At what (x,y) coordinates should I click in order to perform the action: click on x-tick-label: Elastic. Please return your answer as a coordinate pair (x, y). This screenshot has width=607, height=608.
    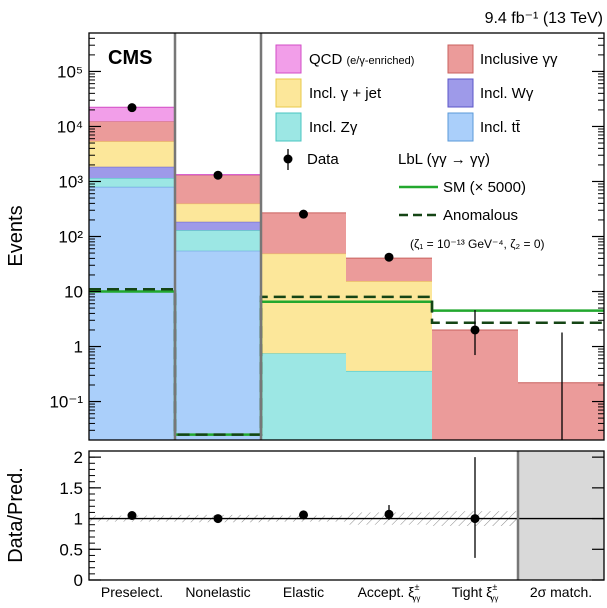
    Looking at the image, I should click on (303, 592).